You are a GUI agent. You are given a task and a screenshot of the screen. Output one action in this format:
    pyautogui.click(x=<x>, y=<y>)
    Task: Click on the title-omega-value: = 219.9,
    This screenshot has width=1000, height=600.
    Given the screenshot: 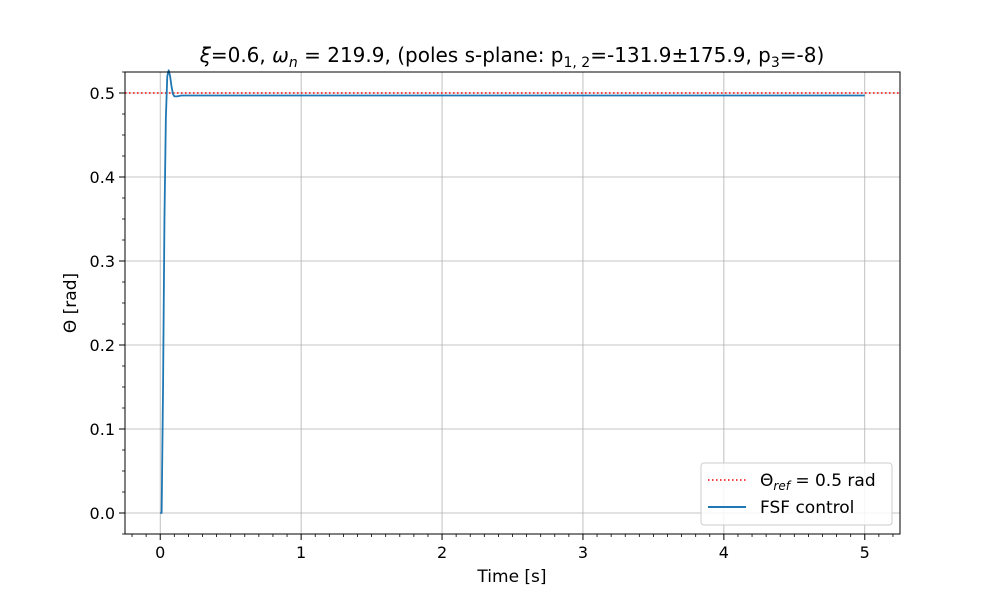 What is the action you would take?
    pyautogui.click(x=347, y=55)
    